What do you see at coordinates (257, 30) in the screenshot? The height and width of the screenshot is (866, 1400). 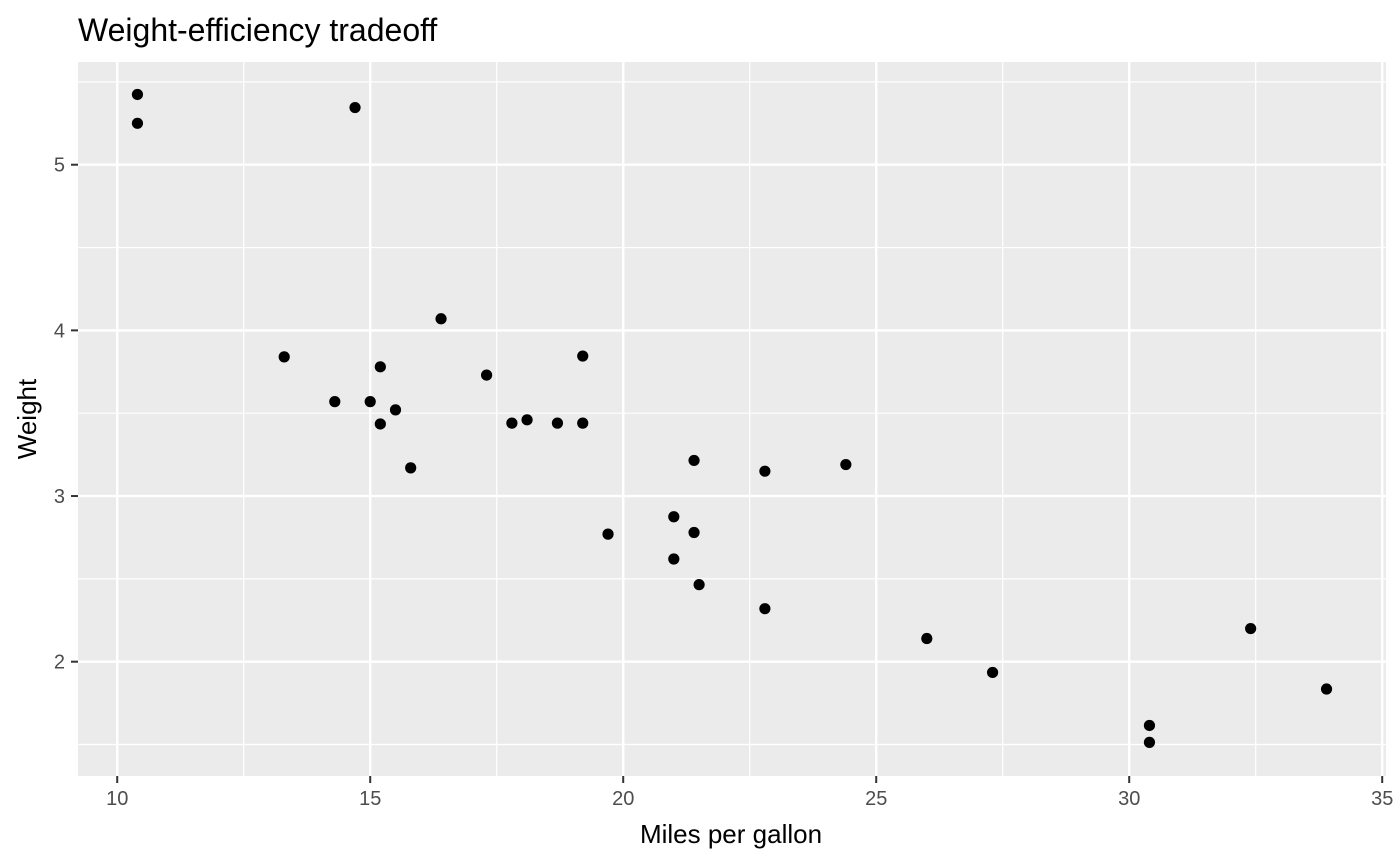 I see `chart-title: Weight-efficiency tradeoff` at bounding box center [257, 30].